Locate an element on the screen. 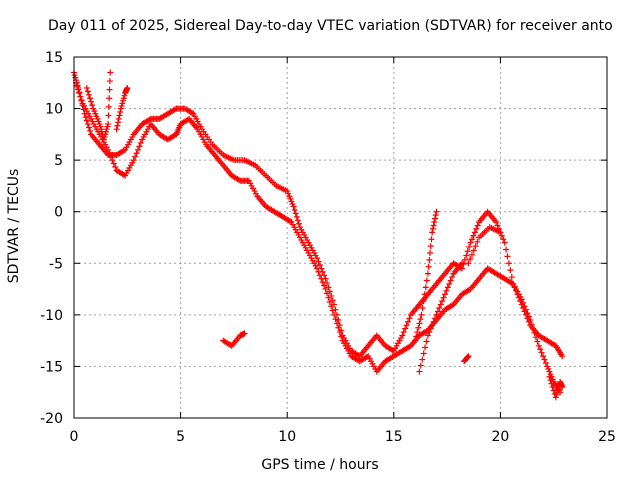  y-tick-label: -15 is located at coordinates (51, 367).